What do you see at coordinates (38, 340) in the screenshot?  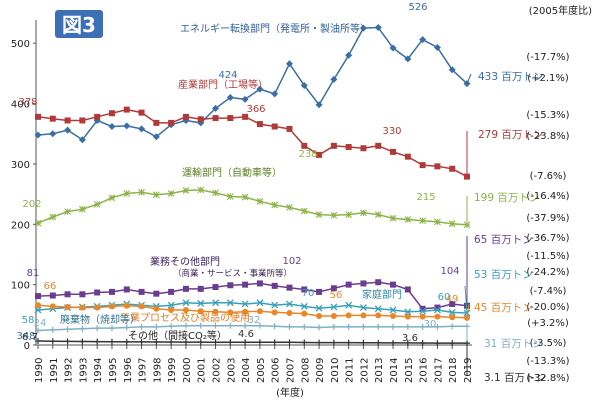 I see `point-other-1990` at bounding box center [38, 340].